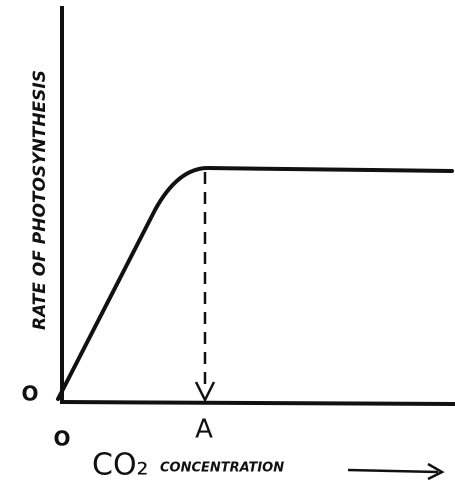 The height and width of the screenshot is (494, 455). What do you see at coordinates (222, 468) in the screenshot?
I see `x-axis-label: CONCENTRATION` at bounding box center [222, 468].